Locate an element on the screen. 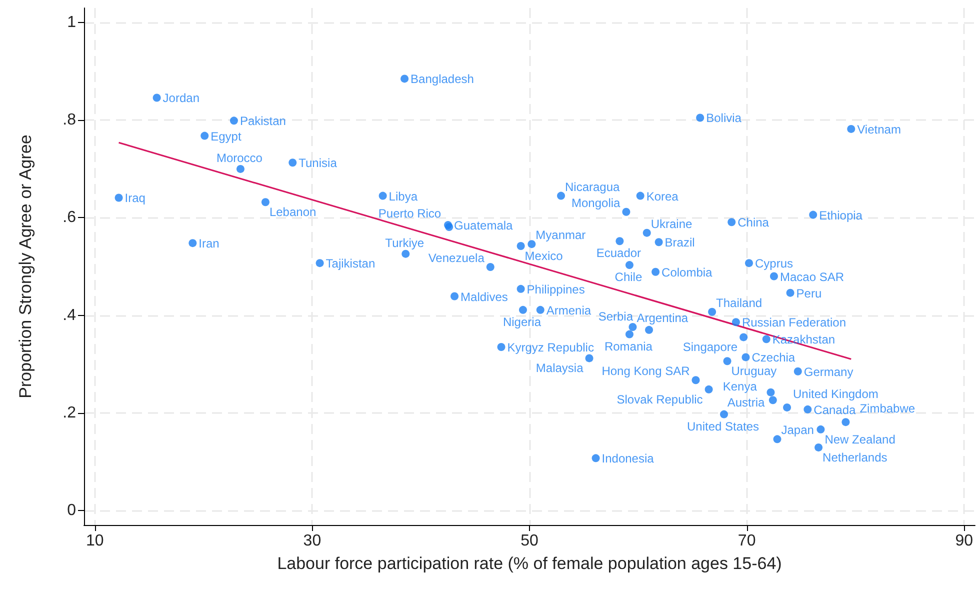 This screenshot has height=592, width=977. data-label: Egypt is located at coordinates (226, 136).